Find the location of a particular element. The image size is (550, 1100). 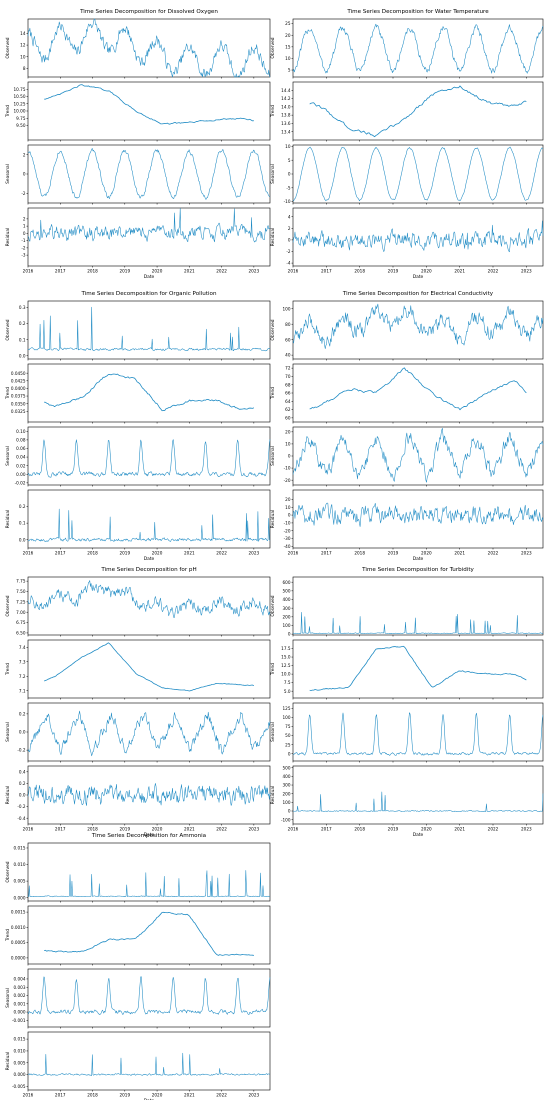

y-tick-label: 300 is located at coordinates (287, 608).